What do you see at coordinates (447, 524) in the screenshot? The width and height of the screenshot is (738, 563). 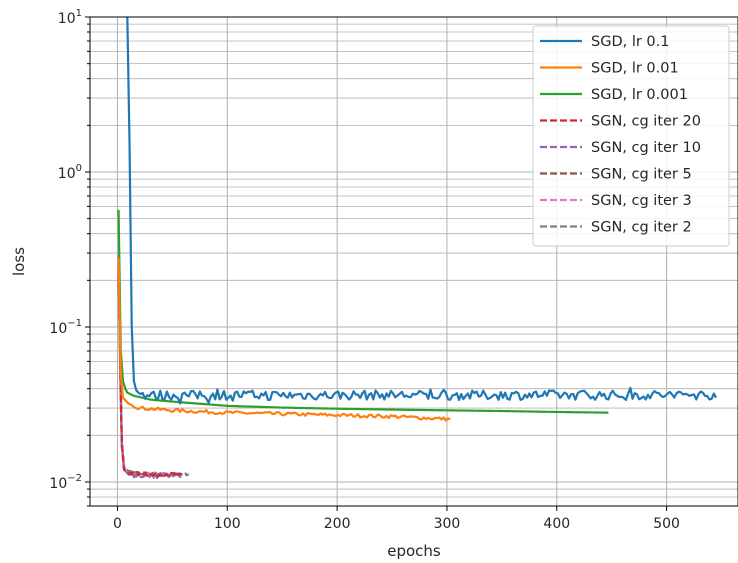 I see `x-tick-label: 300` at bounding box center [447, 524].